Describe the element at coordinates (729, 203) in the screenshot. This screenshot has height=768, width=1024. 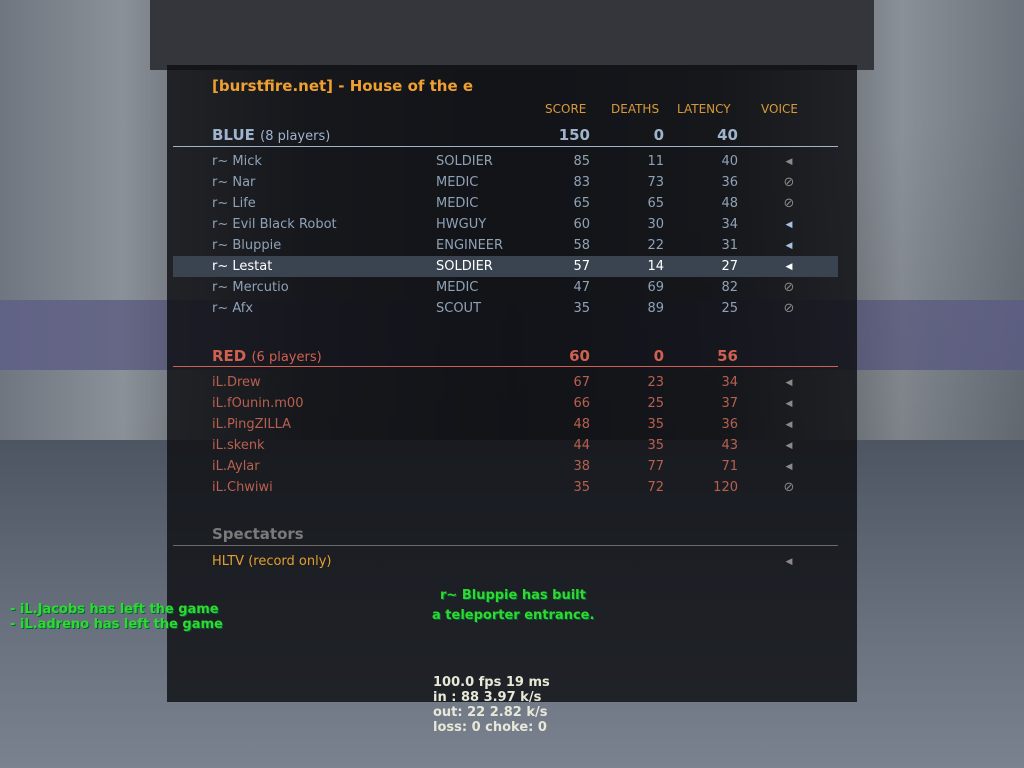
I see `player-latency: 48` at that location.